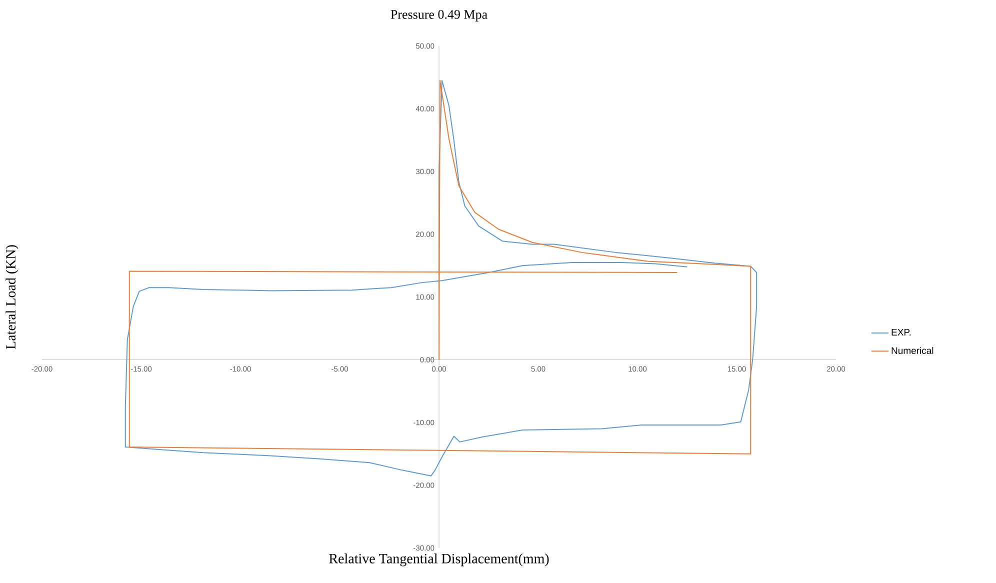  What do you see at coordinates (439, 560) in the screenshot?
I see `x-axis-title: Relative Tangential Displacement(mm)` at bounding box center [439, 560].